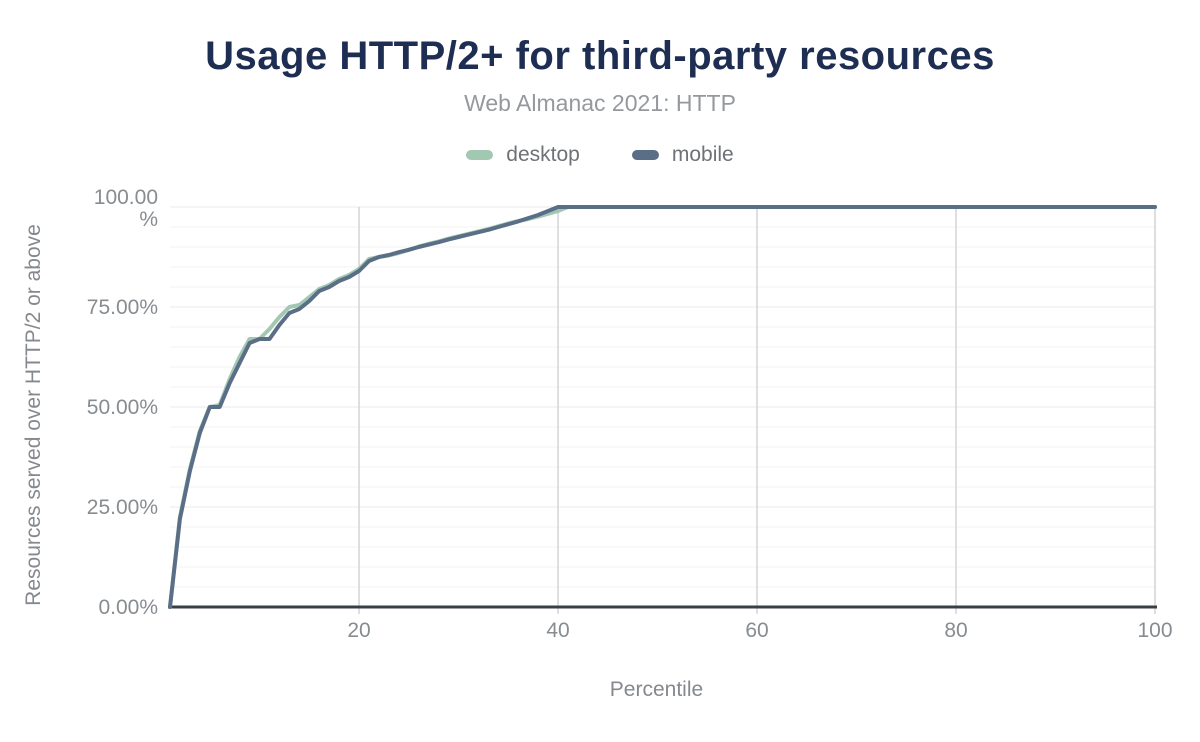 Image resolution: width=1200 pixels, height=742 pixels. What do you see at coordinates (955, 630) in the screenshot?
I see `x-tick-label: 80` at bounding box center [955, 630].